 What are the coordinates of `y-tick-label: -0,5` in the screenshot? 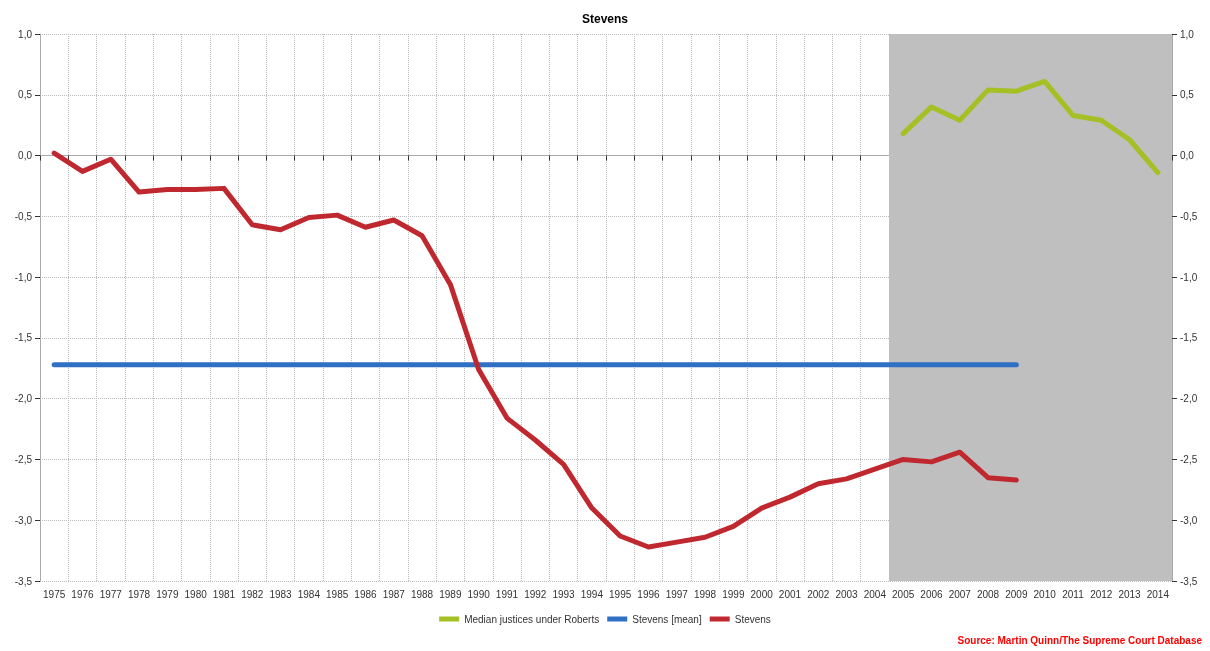 It's located at (23, 216).